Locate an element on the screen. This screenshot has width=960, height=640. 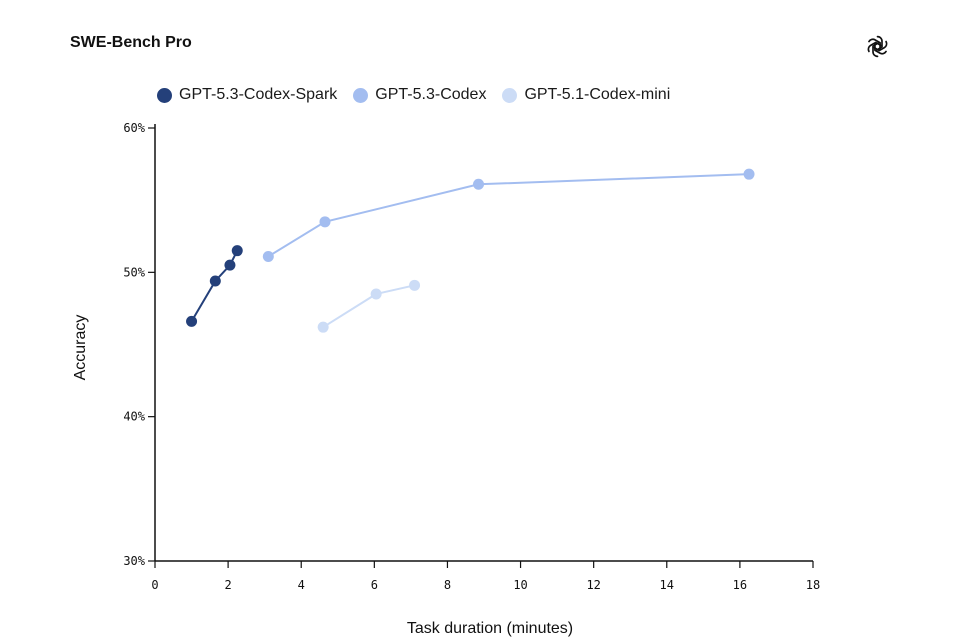
legend-marker-mini is located at coordinates (510, 95).